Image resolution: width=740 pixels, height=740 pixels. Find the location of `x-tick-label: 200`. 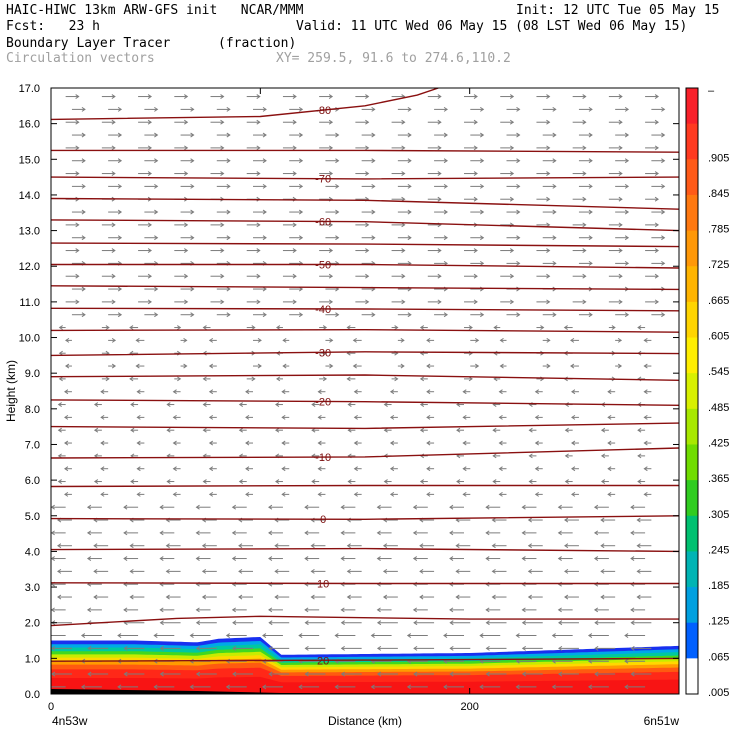

x-tick-label: 200 is located at coordinates (469, 707).